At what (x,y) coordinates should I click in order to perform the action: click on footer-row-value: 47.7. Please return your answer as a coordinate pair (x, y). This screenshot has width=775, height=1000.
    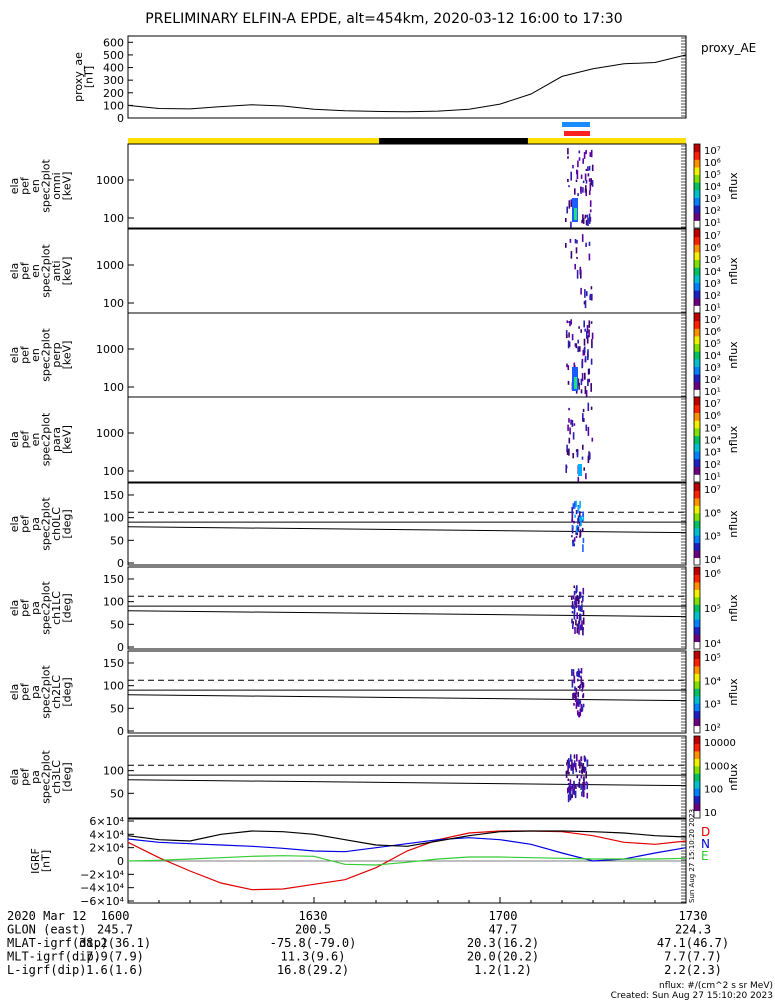
    Looking at the image, I should click on (503, 930).